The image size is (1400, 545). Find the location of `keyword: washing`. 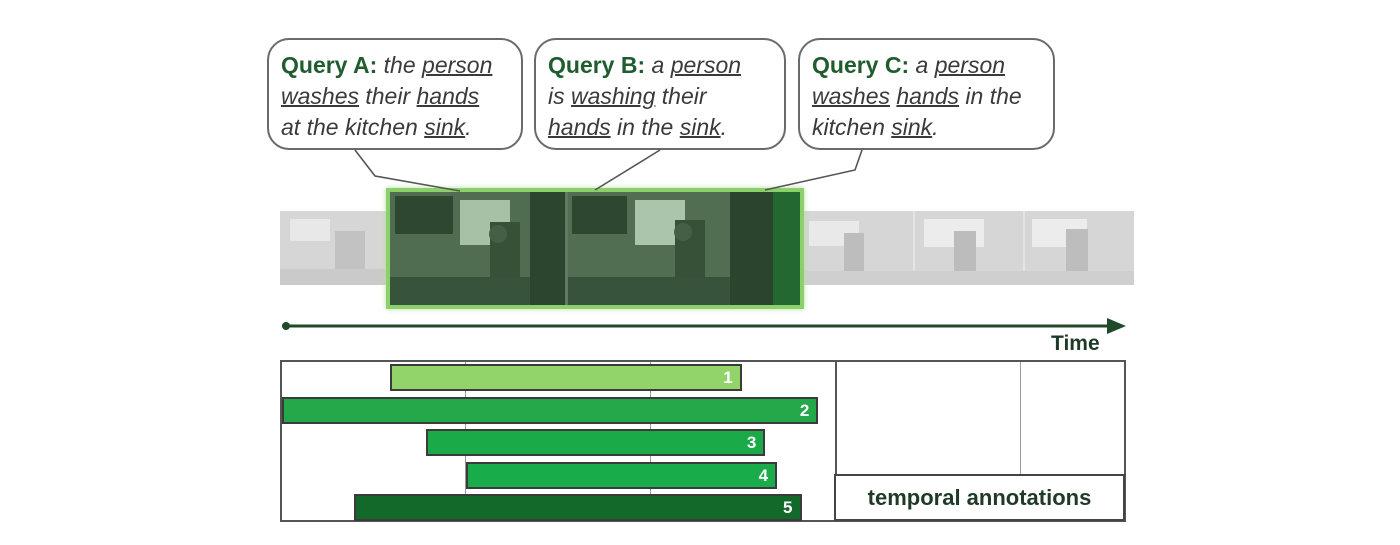

keyword: washing is located at coordinates (613, 96).